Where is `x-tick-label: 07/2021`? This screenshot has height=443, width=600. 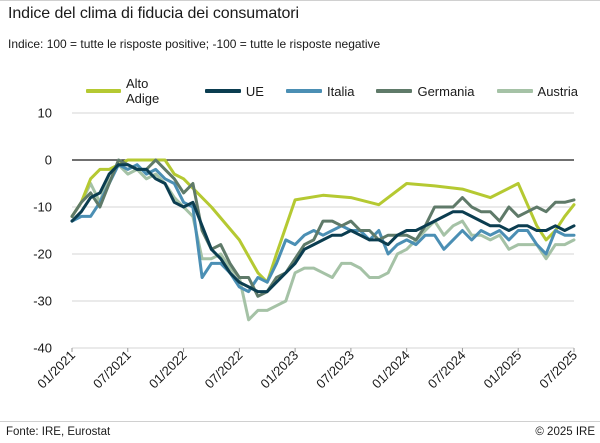 x-tick-label: 07/2021 is located at coordinates (112, 370).